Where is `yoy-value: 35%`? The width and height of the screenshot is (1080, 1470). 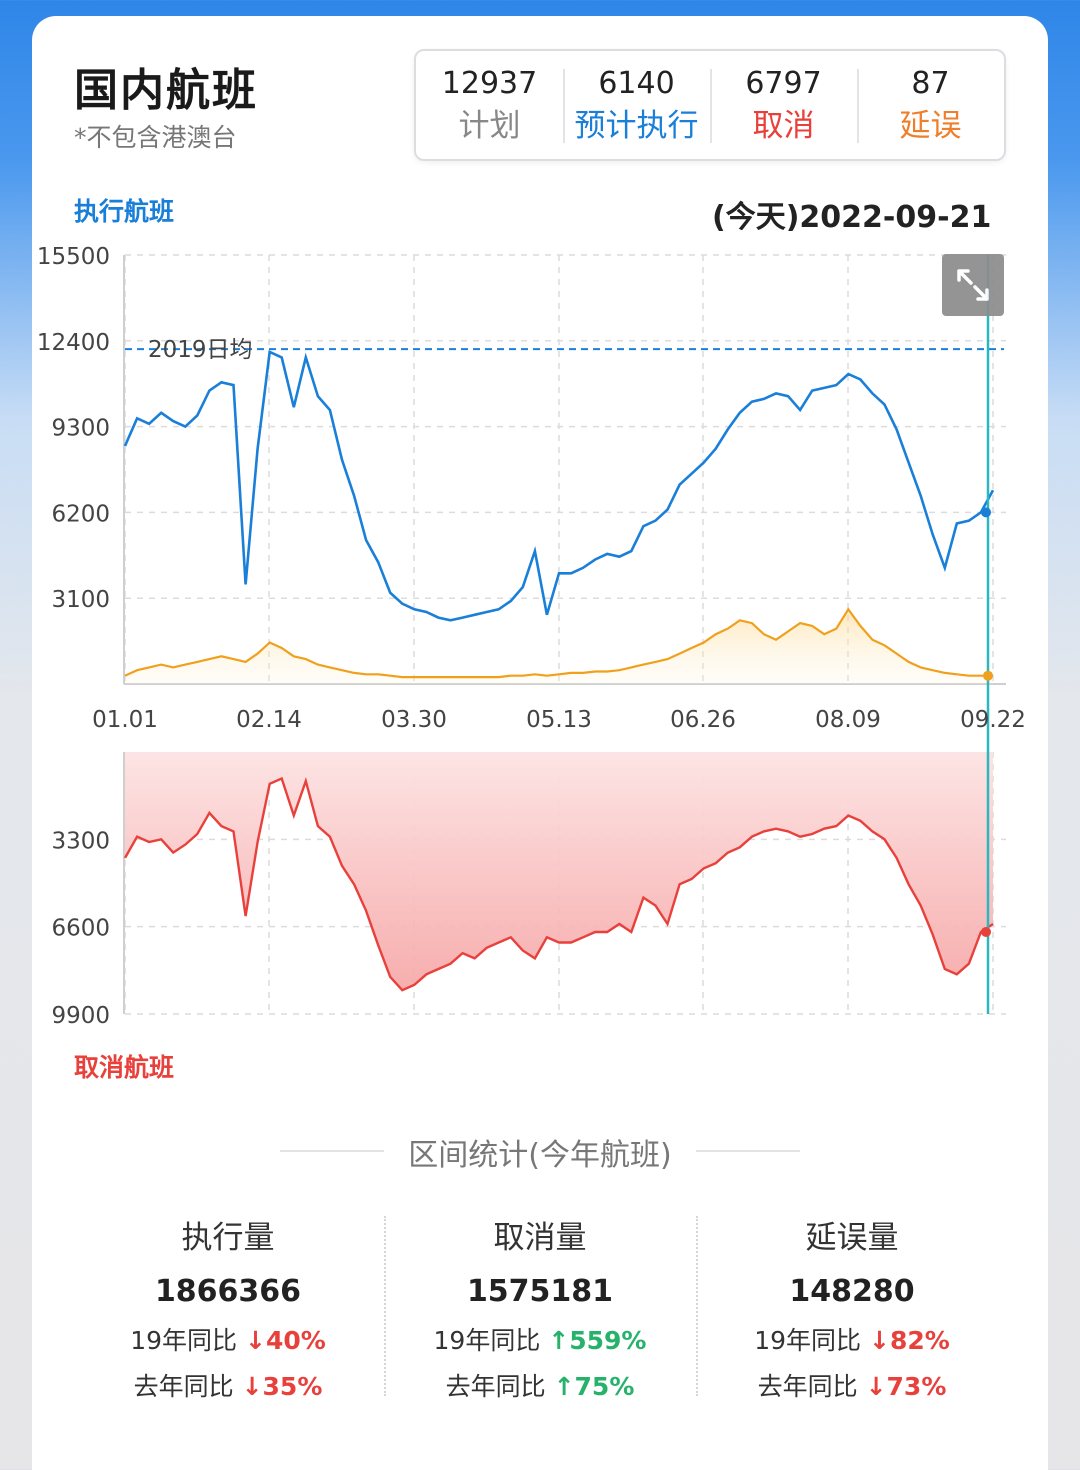 yoy-value: 35% is located at coordinates (292, 1386).